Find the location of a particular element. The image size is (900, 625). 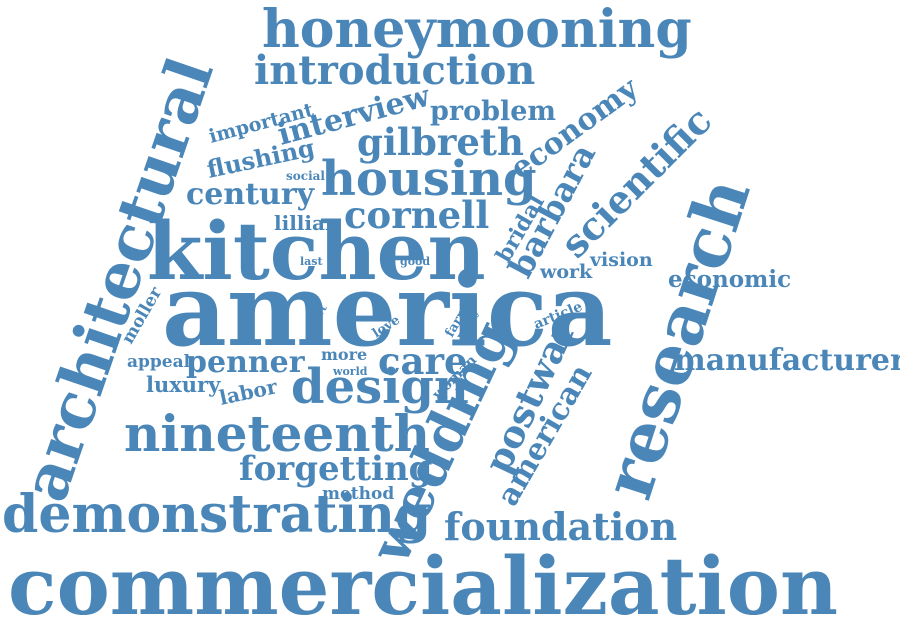

word-honeymooning: honeymooning is located at coordinates (477, 30).